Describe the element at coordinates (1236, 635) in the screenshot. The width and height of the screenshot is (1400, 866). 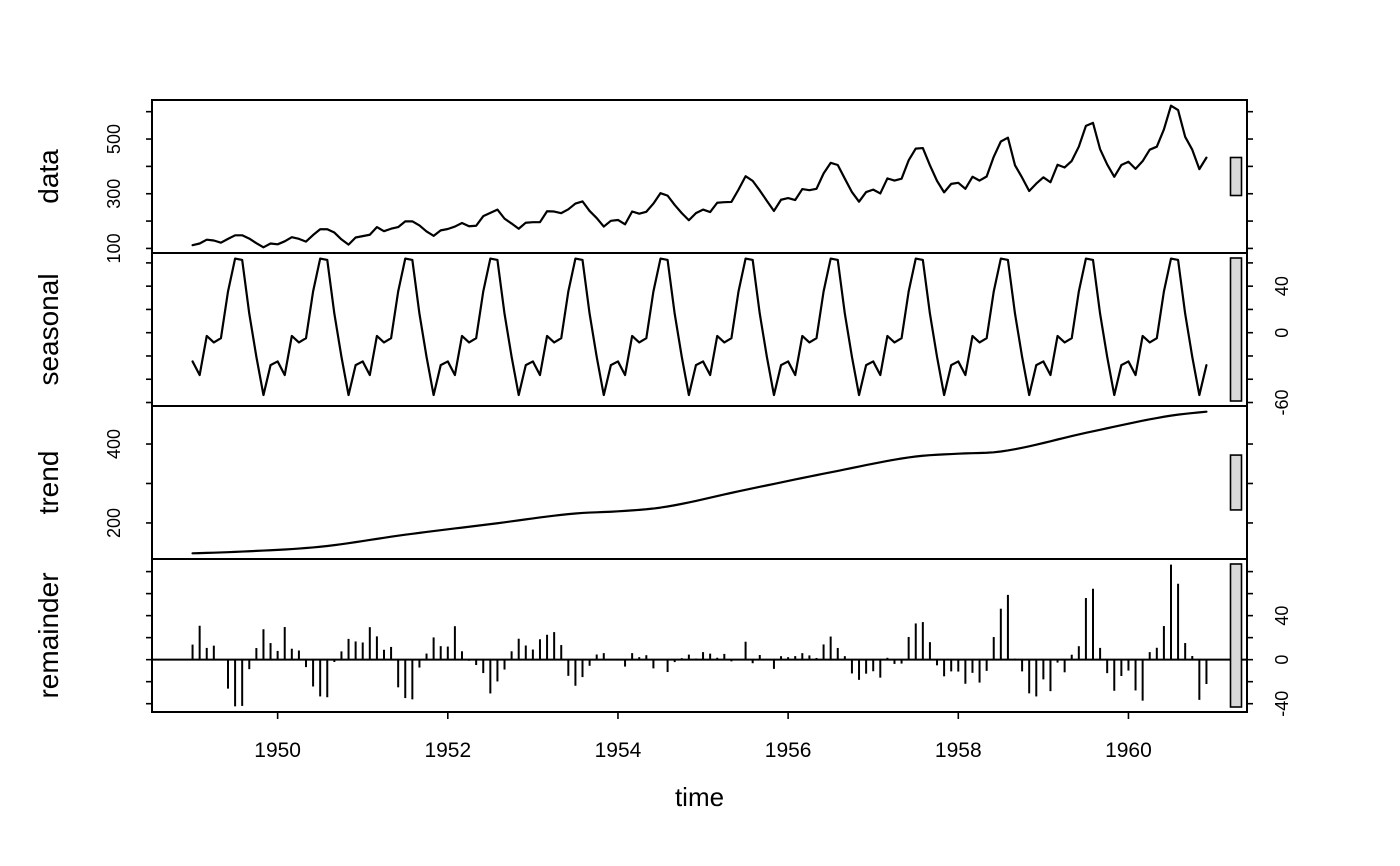
I see `range-bar-remainder` at that location.